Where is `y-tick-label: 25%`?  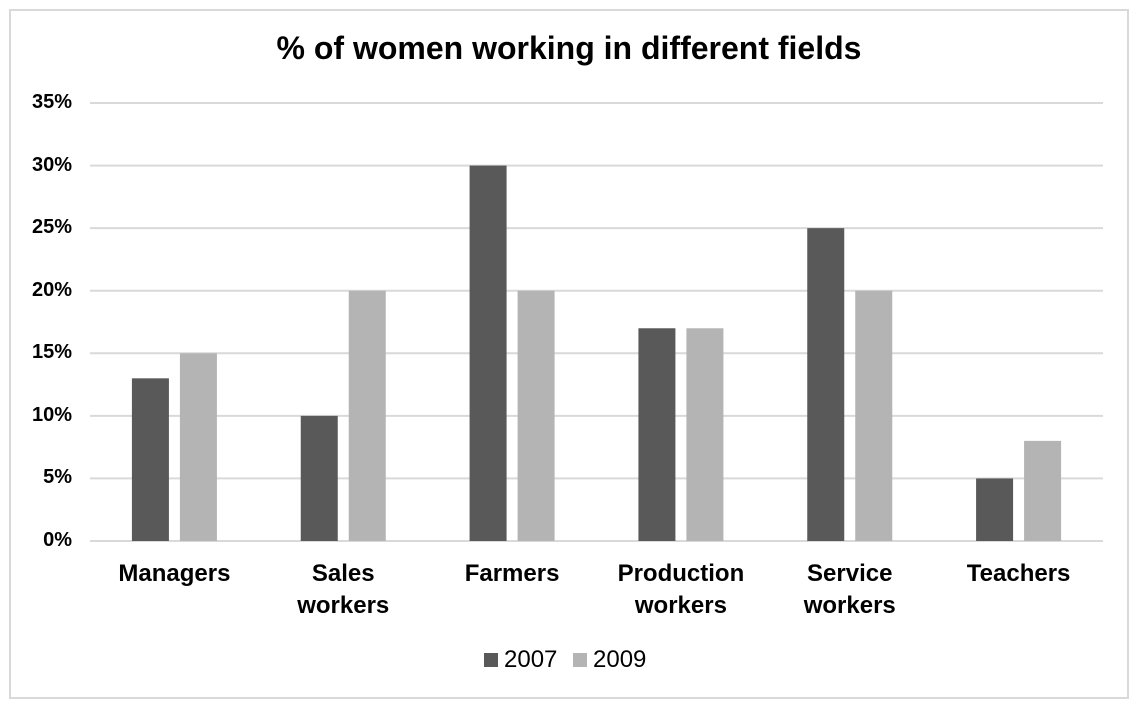 y-tick-label: 25% is located at coordinates (51, 227).